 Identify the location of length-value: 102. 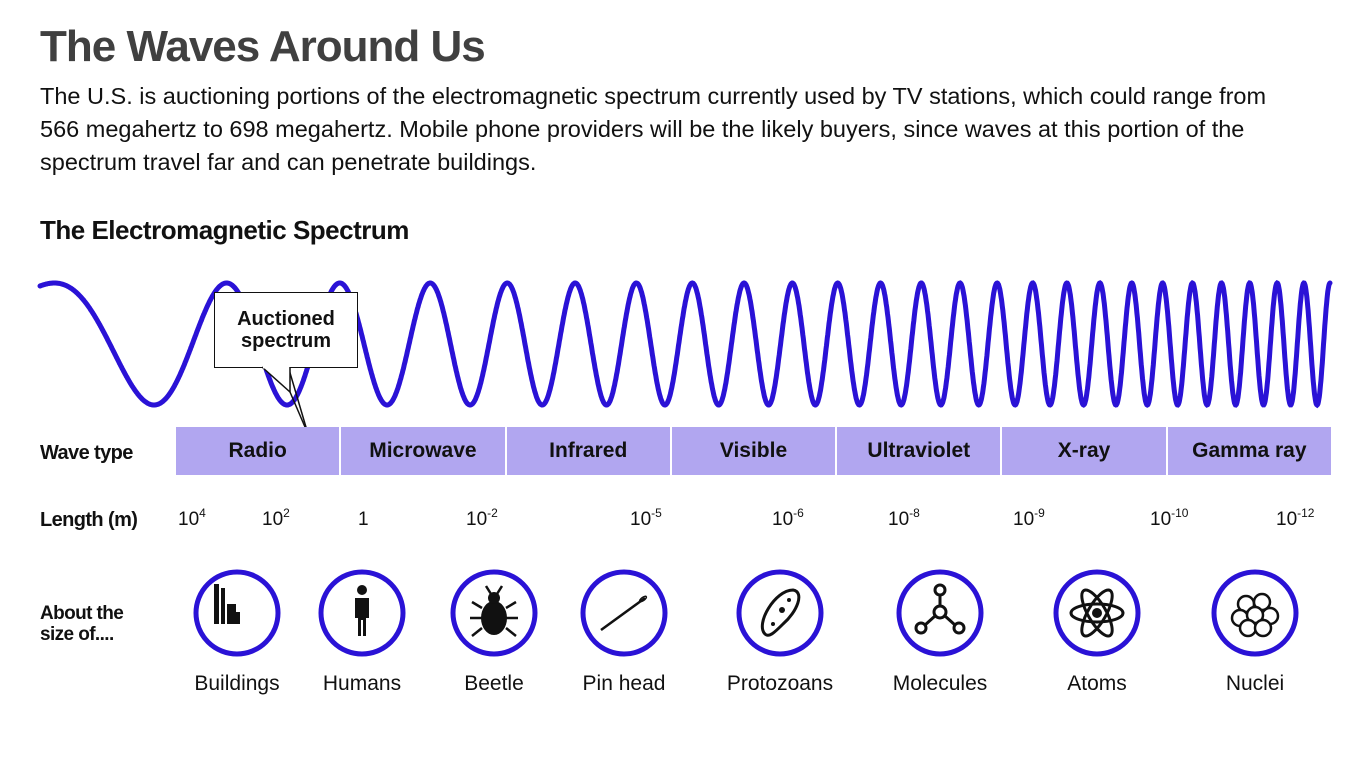
(276, 518).